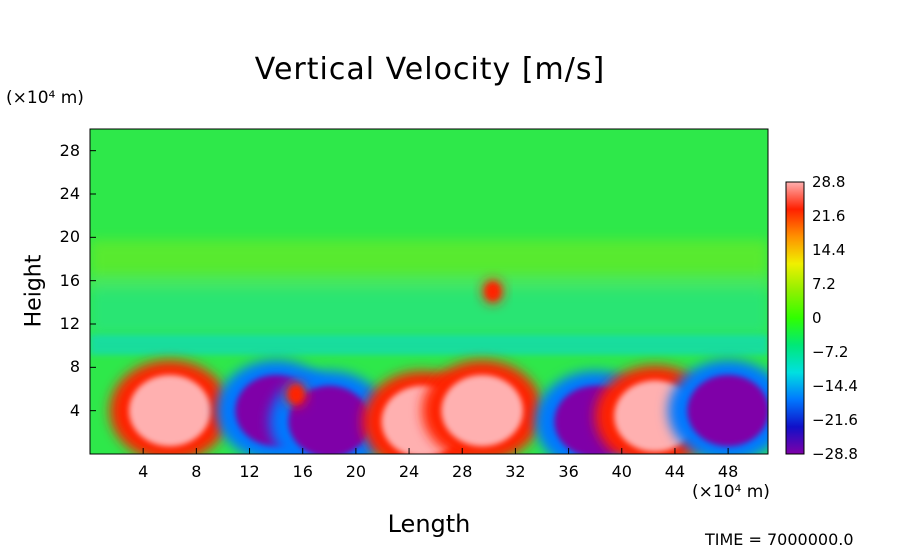 This screenshot has height=549, width=904. Describe the element at coordinates (356, 471) in the screenshot. I see `x-tick-label: 20` at that location.